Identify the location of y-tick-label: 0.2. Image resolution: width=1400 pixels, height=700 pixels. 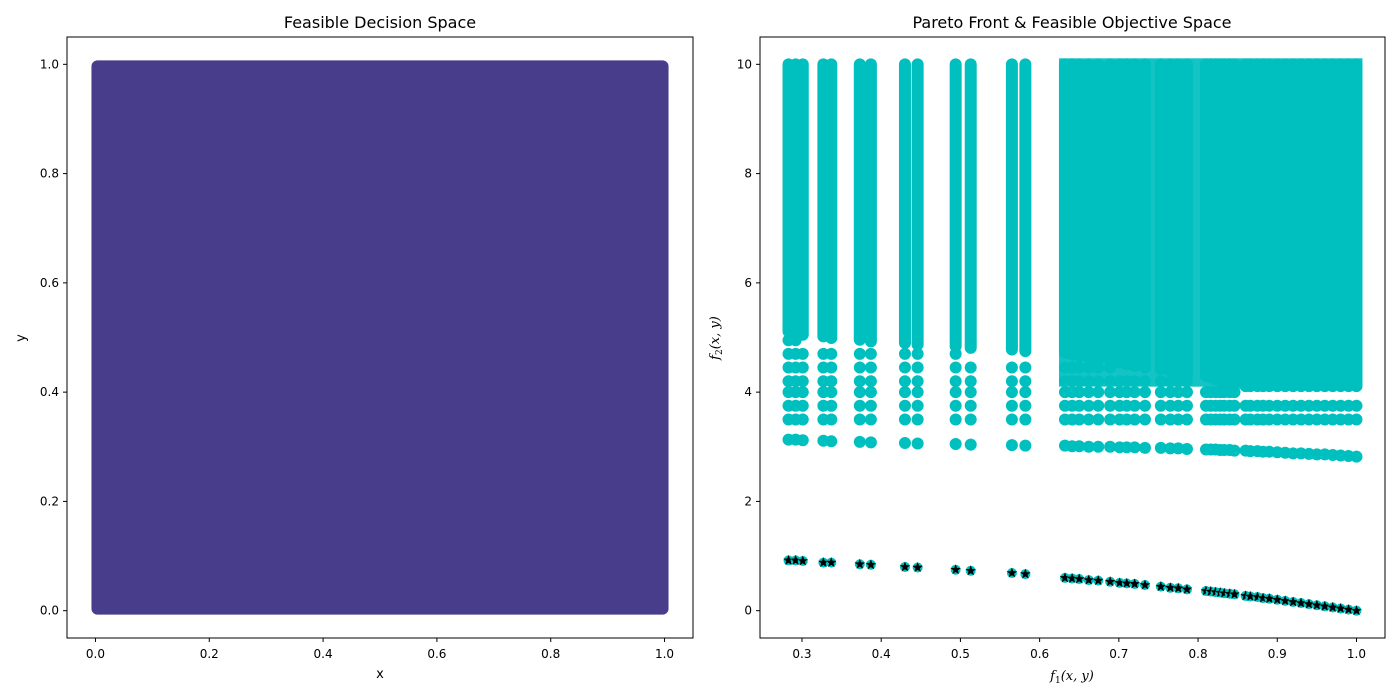
(49, 501).